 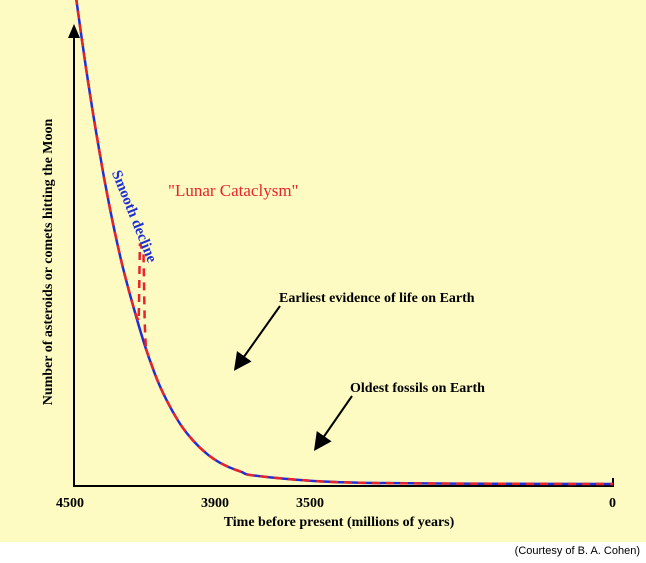 I want to click on x-axis-title: Time before present (millions of years), so click(x=339, y=522).